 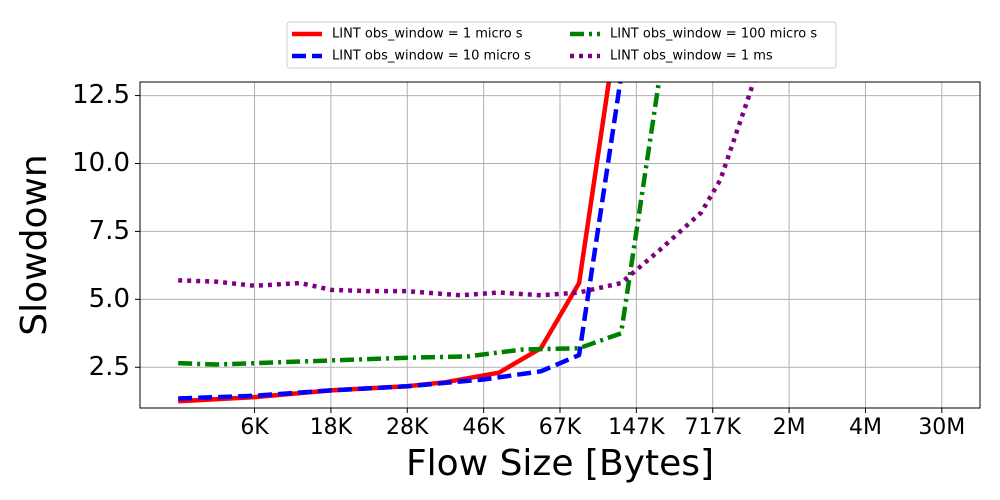 What do you see at coordinates (254, 427) in the screenshot?
I see `x-tick-label: 6K` at bounding box center [254, 427].